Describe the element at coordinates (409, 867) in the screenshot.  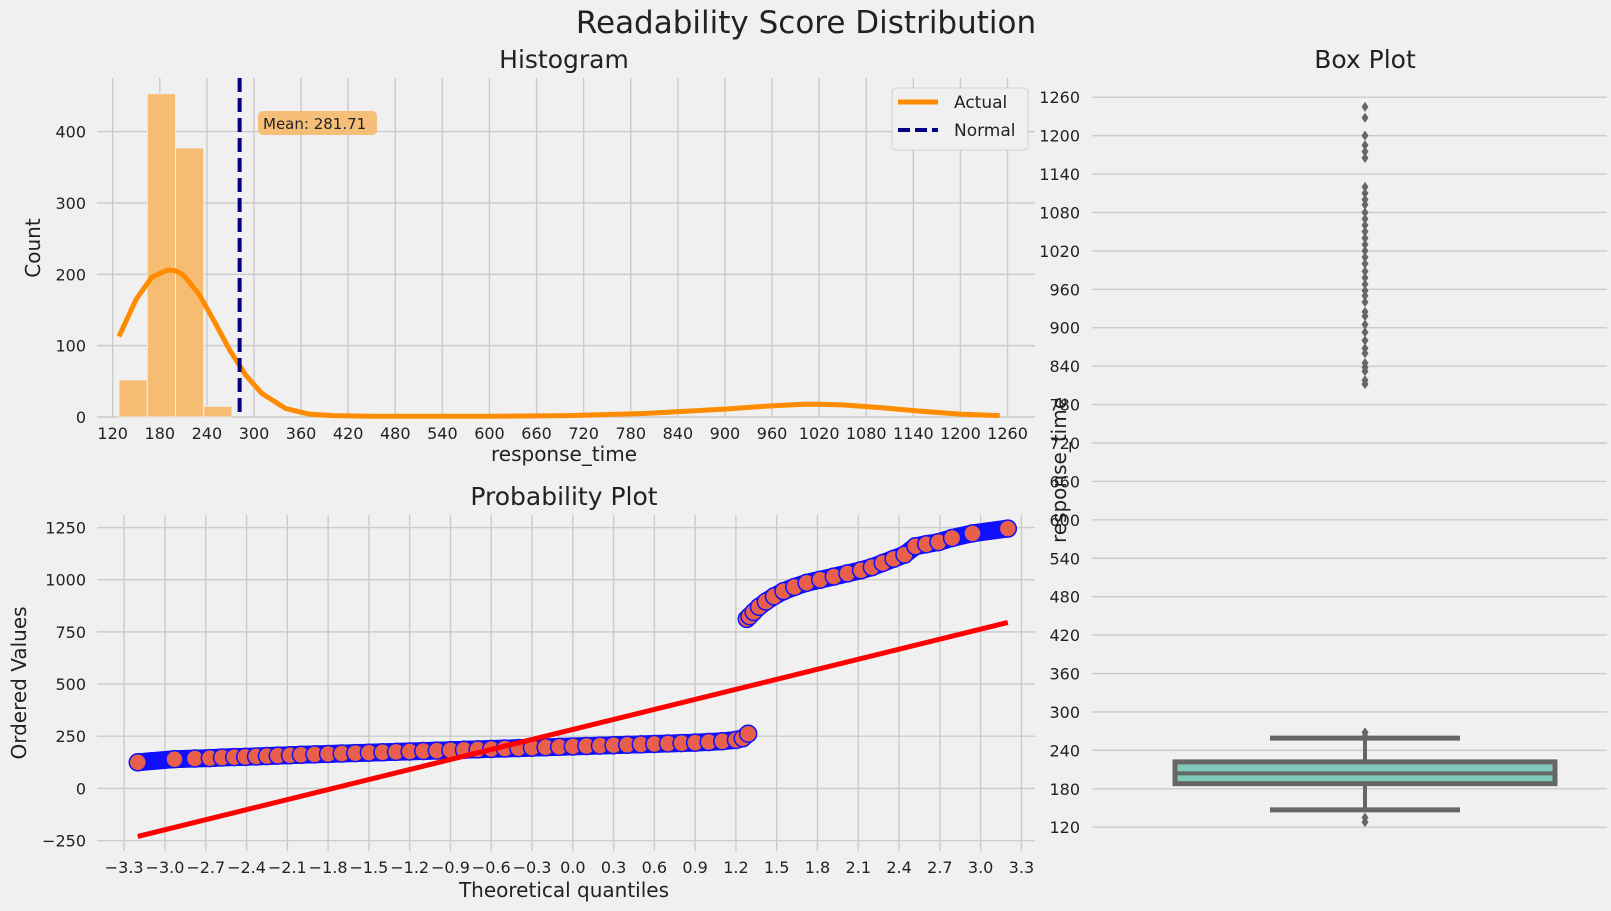
I see `probability-x-tick-label: −1.2` at that location.